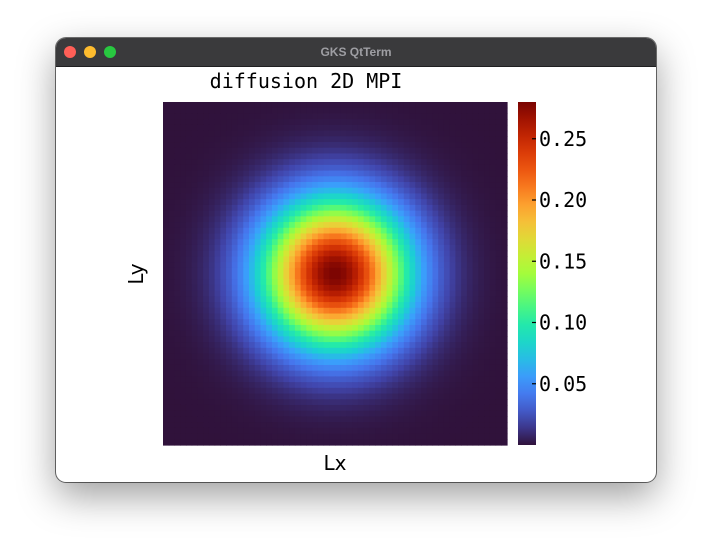 The width and height of the screenshot is (712, 556). Describe the element at coordinates (110, 52) in the screenshot. I see `maximize-button` at that location.